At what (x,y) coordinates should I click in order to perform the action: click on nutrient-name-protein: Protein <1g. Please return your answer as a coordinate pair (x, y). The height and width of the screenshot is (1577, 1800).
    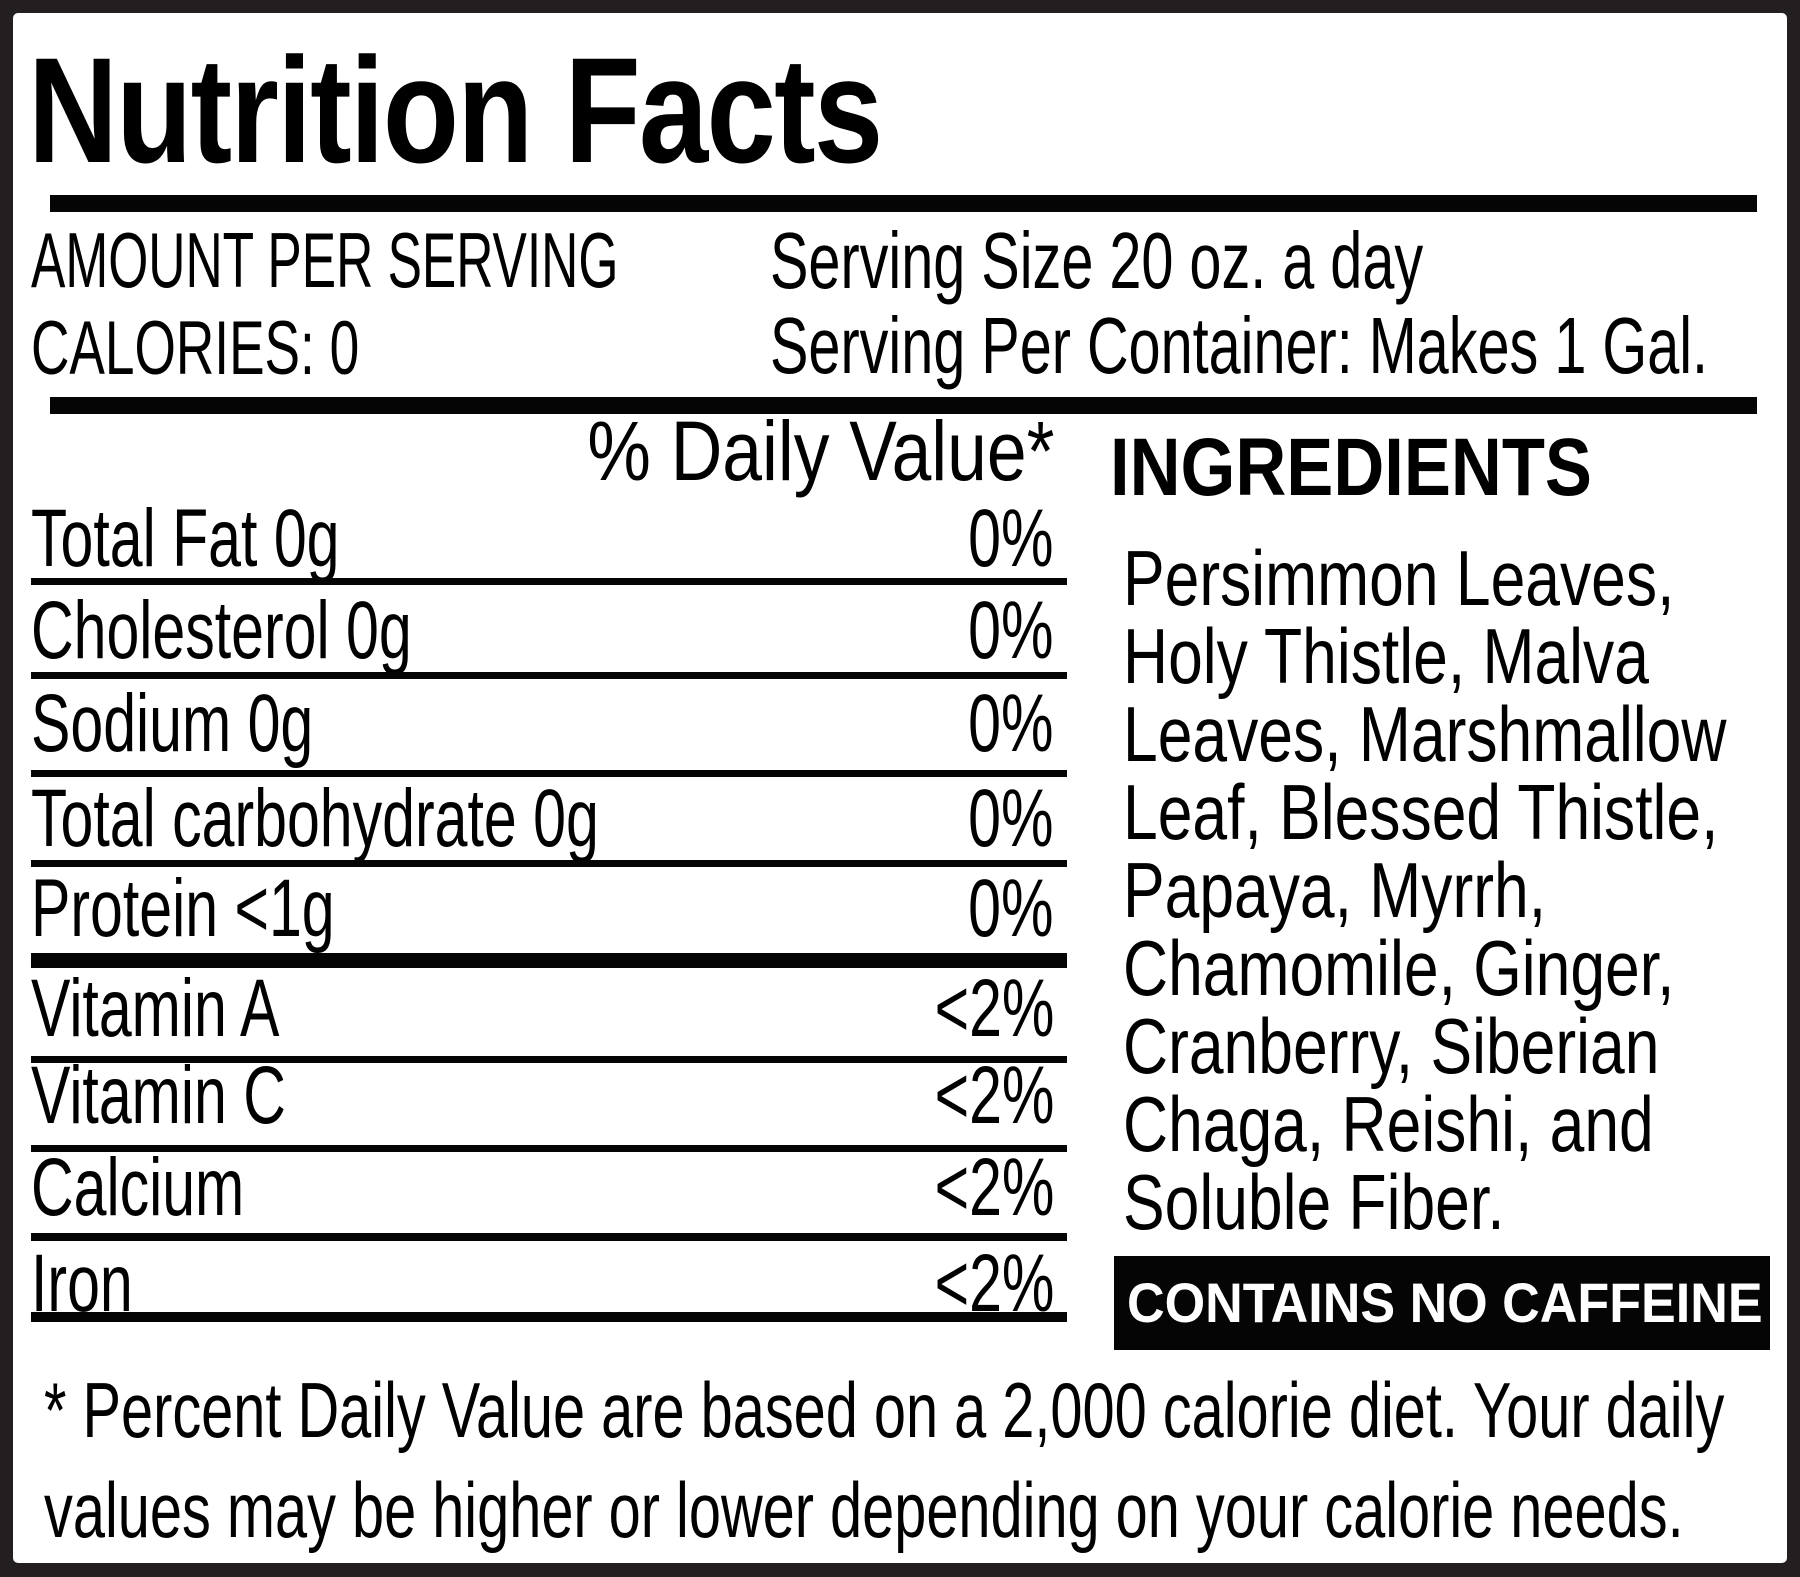
    Looking at the image, I should click on (183, 908).